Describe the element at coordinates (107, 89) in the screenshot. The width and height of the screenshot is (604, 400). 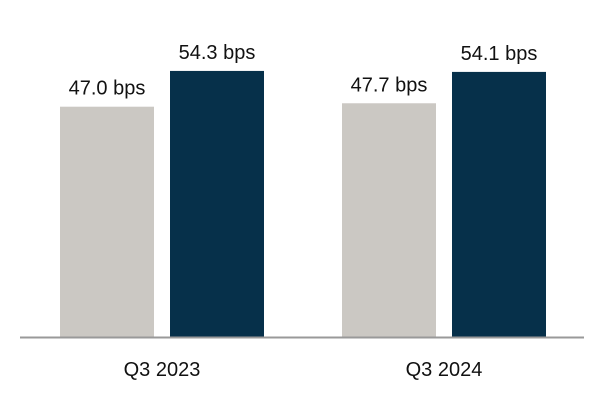
I see `data-label: 47.0 bps` at that location.